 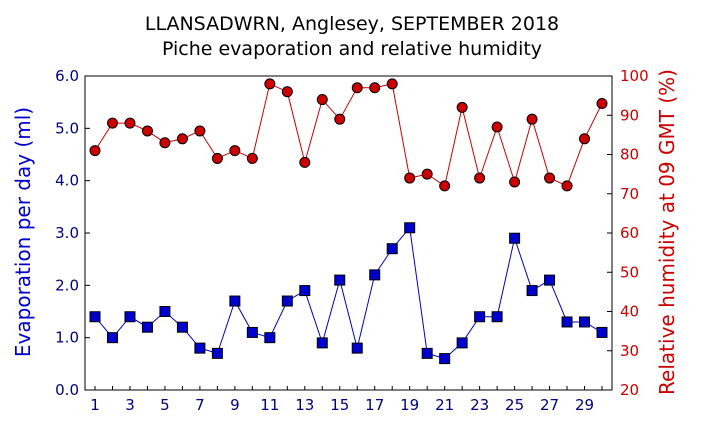 I want to click on x-tick-label: 15, so click(x=339, y=405).